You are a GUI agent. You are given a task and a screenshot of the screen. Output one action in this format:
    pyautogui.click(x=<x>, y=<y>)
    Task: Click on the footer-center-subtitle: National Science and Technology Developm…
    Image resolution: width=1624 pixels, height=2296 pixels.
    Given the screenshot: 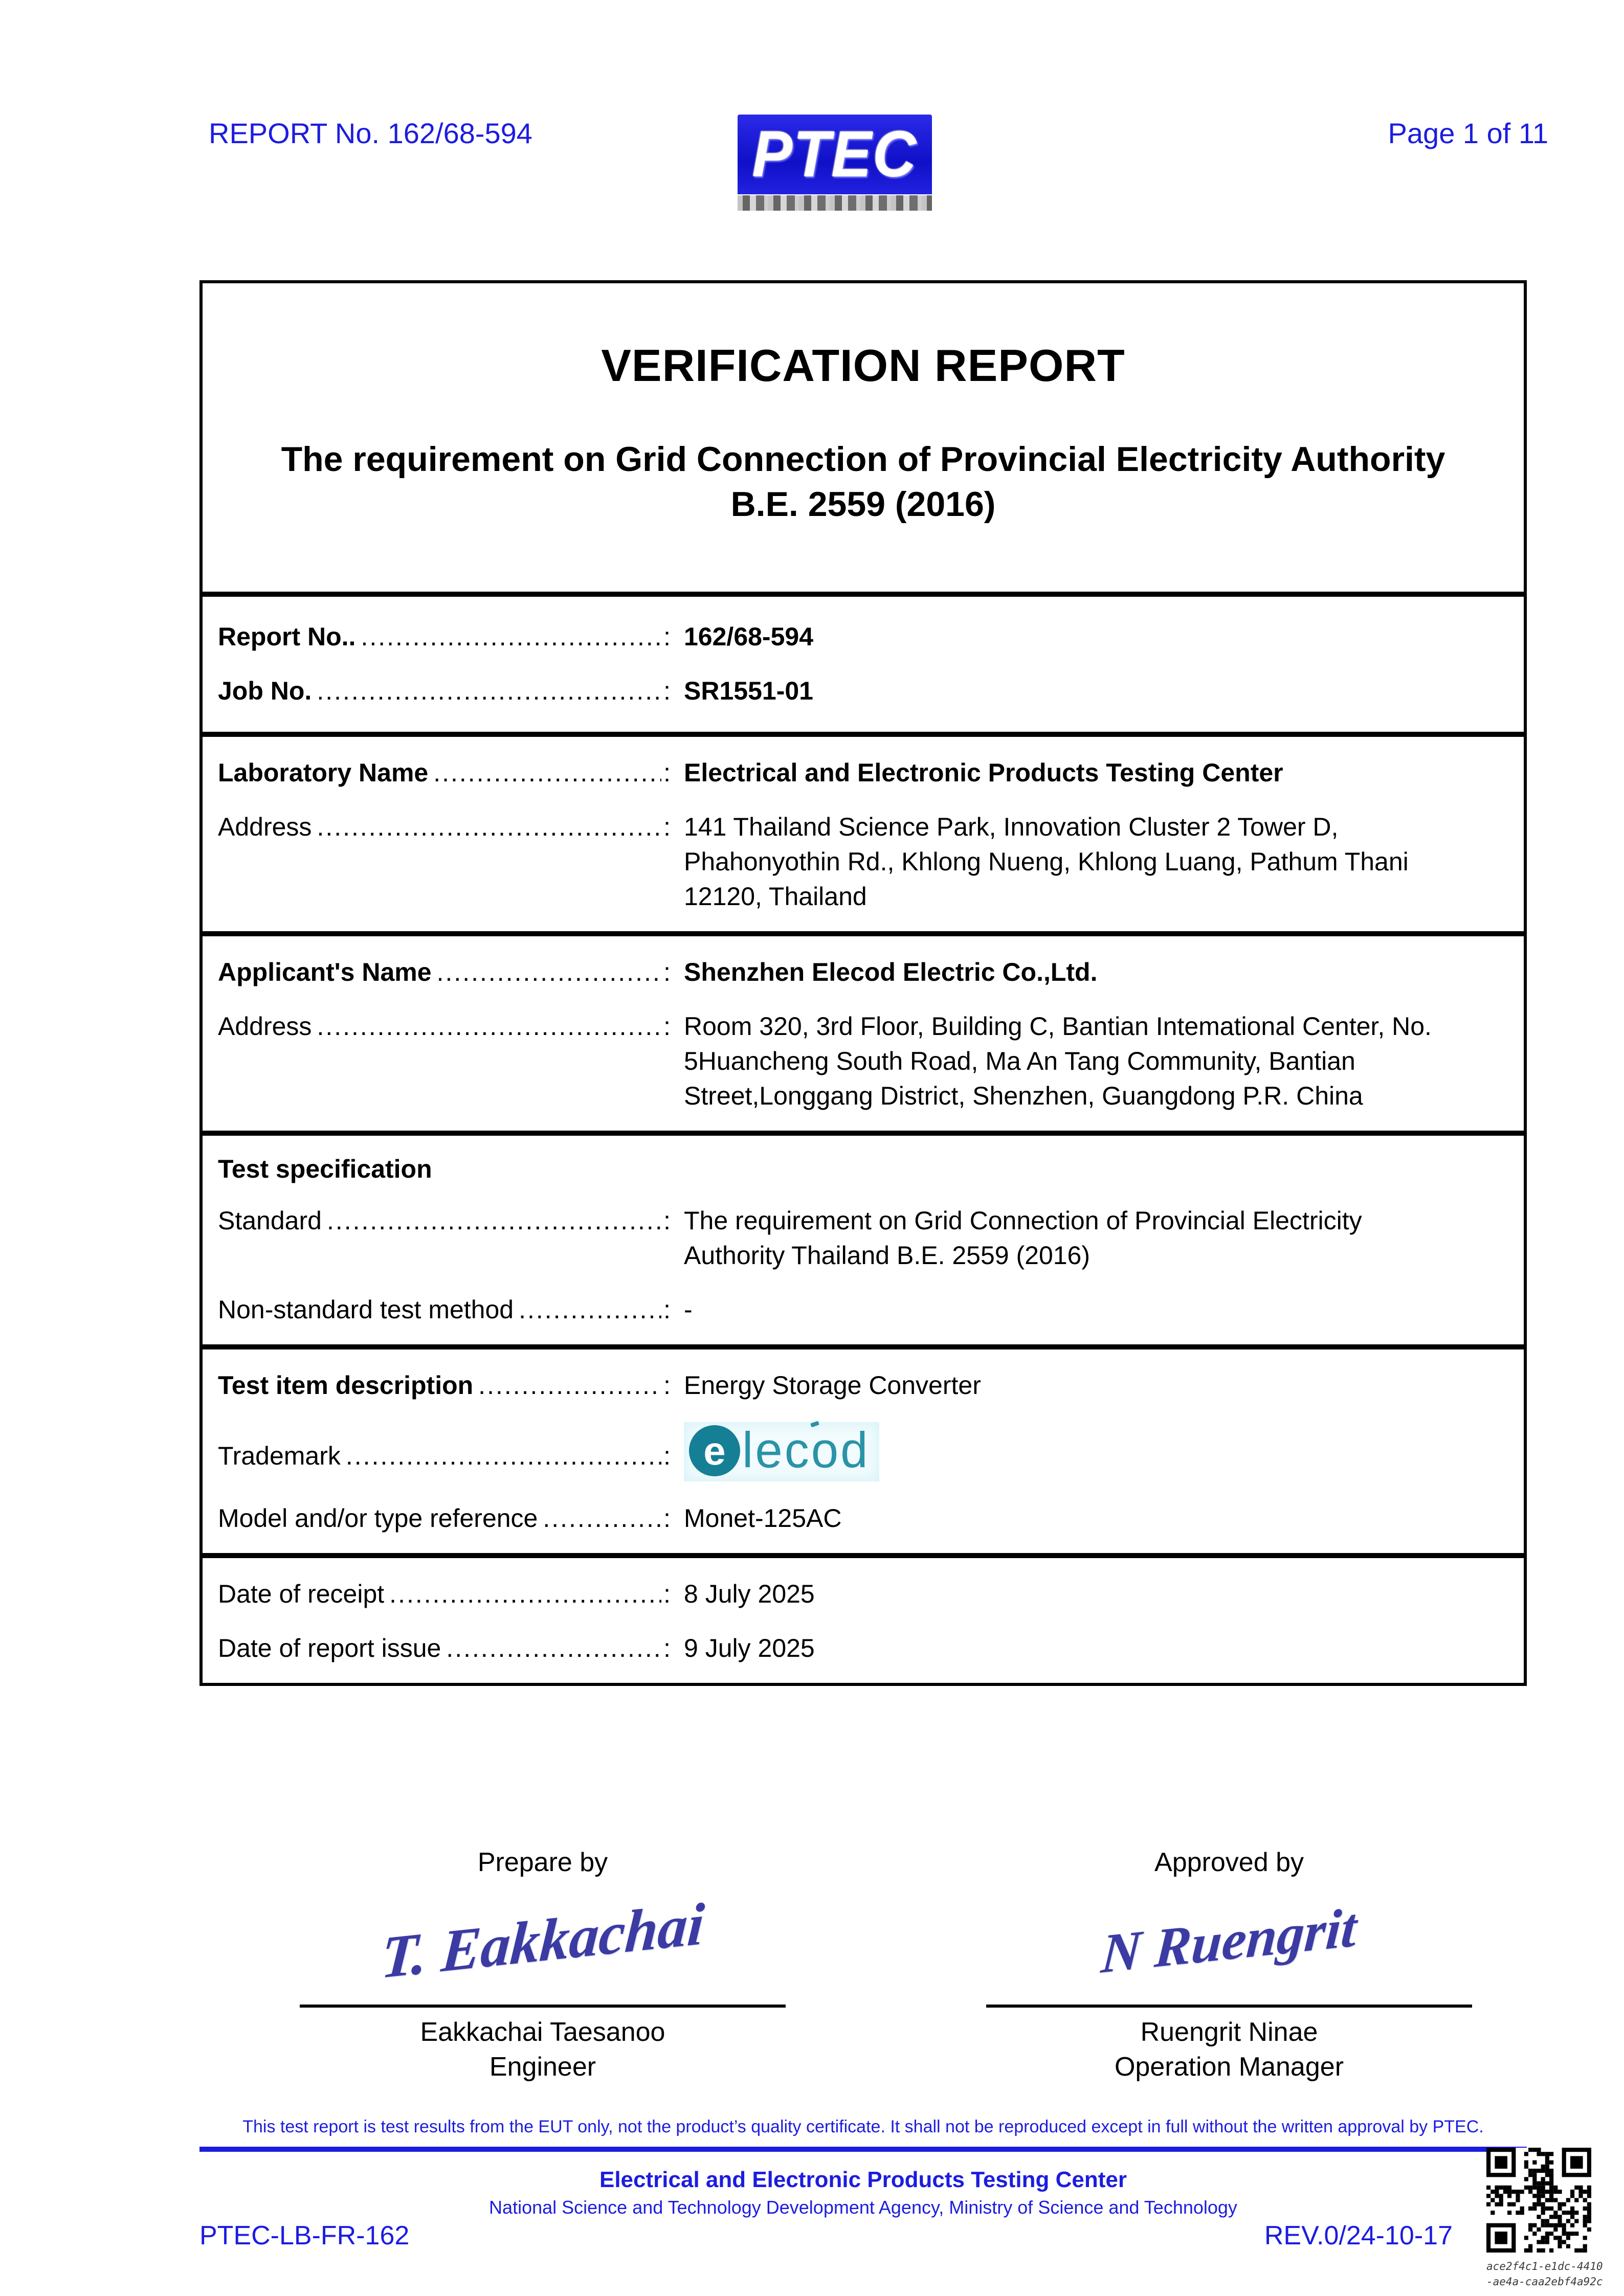 What is the action you would take?
    pyautogui.click(x=863, y=2208)
    